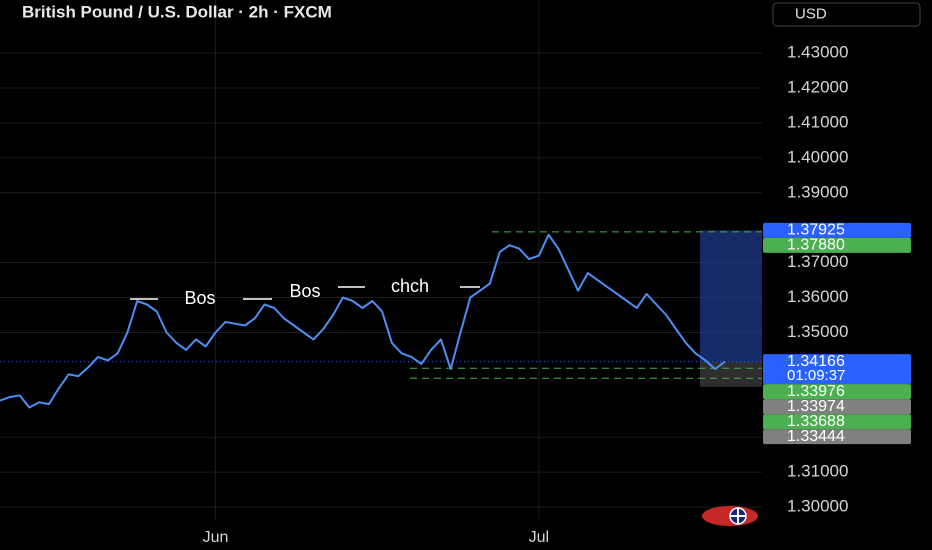 The width and height of the screenshot is (932, 550). I want to click on y-tick-label: 1.31000, so click(817, 471).